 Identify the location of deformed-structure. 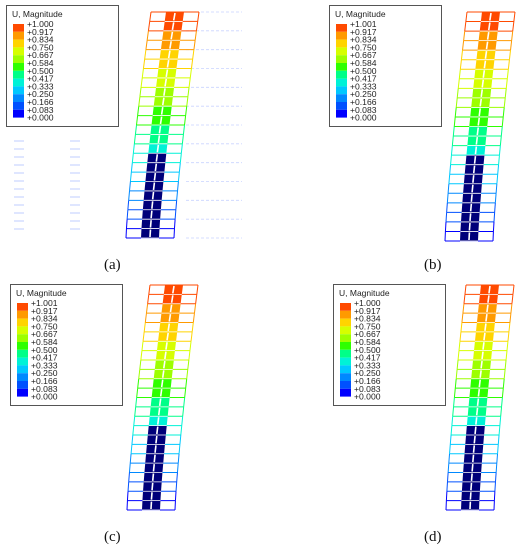
(480, 397).